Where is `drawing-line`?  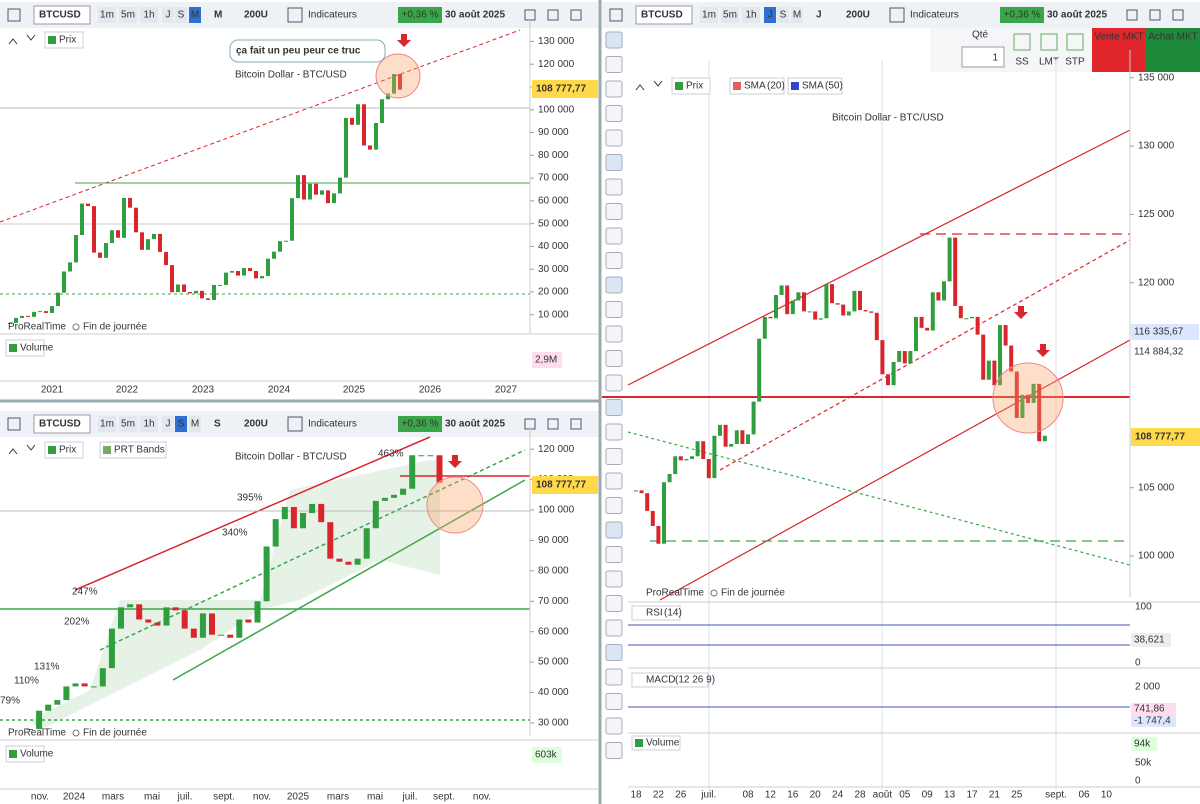
drawing-line is located at coordinates (260, 126).